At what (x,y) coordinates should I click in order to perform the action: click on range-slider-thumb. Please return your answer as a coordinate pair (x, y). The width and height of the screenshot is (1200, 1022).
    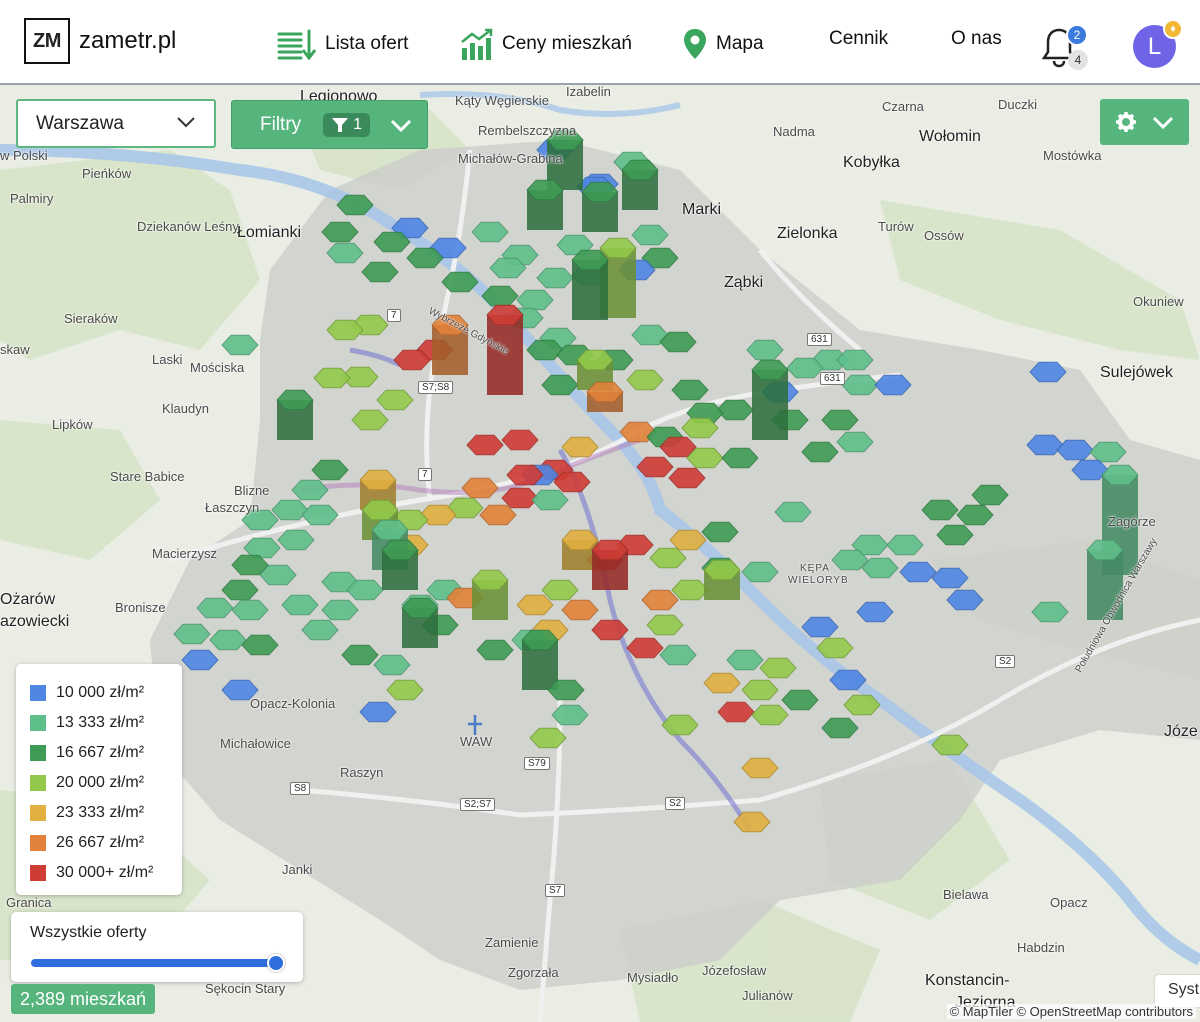
    Looking at the image, I should click on (276, 963).